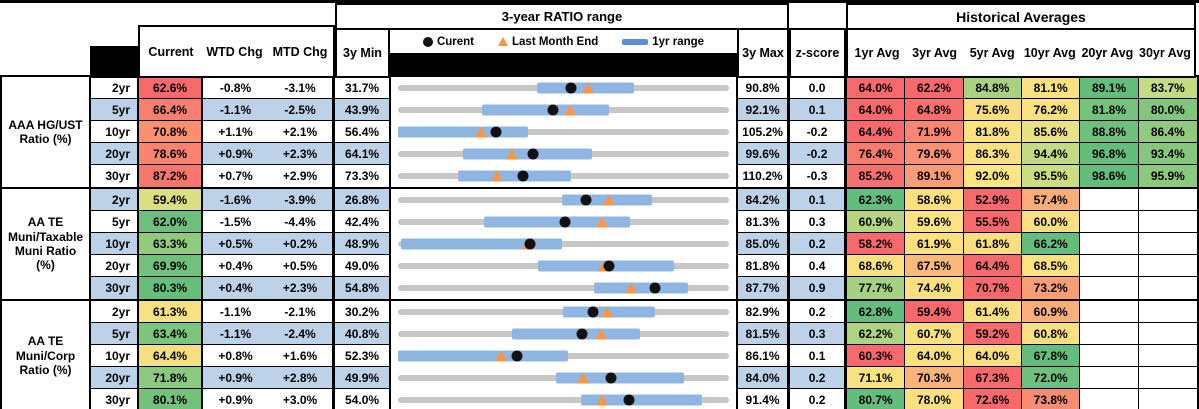 This screenshot has height=409, width=1199. I want to click on legend-last-month-label: Last Month End, so click(555, 41).